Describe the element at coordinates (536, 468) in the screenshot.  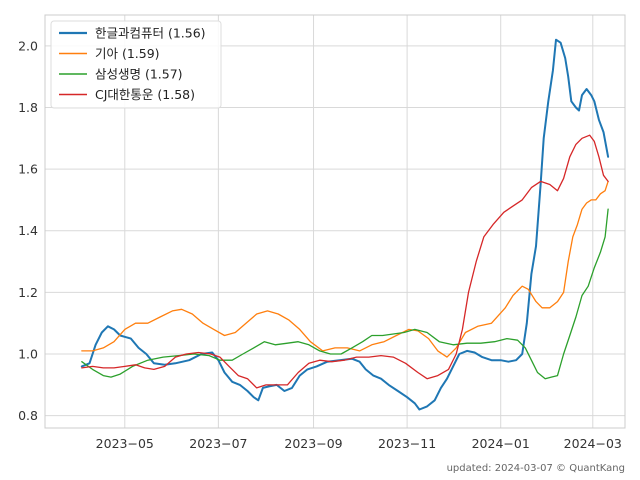
I see `footer-credit: updated: 2024-03-07 © QuantKang` at that location.